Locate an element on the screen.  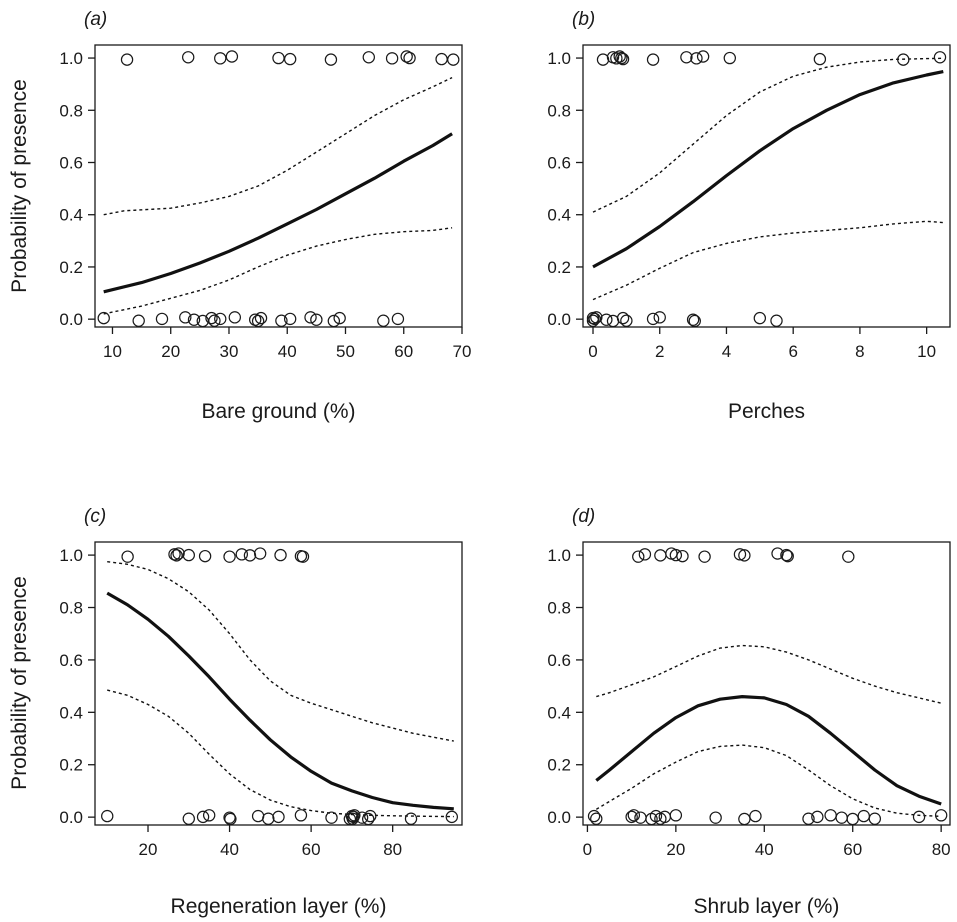
panel-b-curves is located at coordinates (768, 179).